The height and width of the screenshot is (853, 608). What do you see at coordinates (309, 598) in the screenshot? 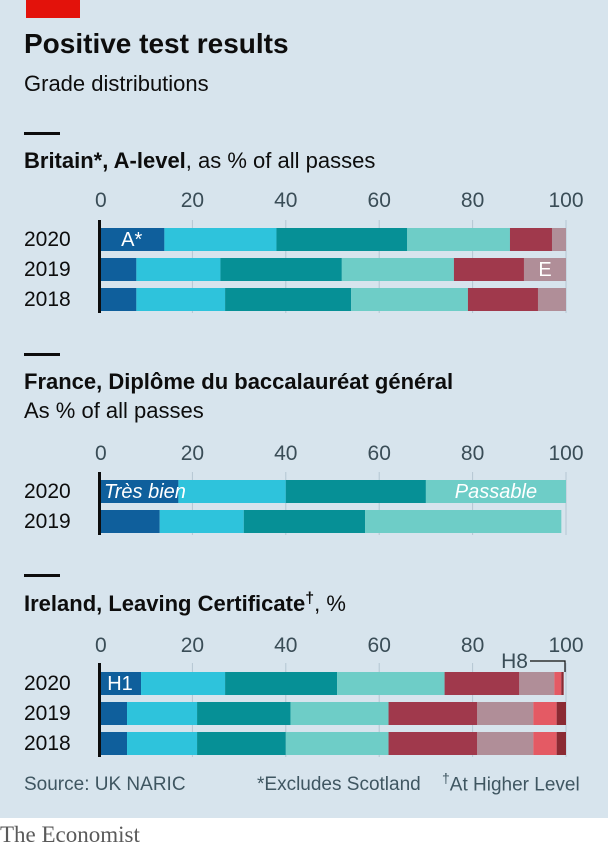
I see `ireland-title-dagger: †` at bounding box center [309, 598].